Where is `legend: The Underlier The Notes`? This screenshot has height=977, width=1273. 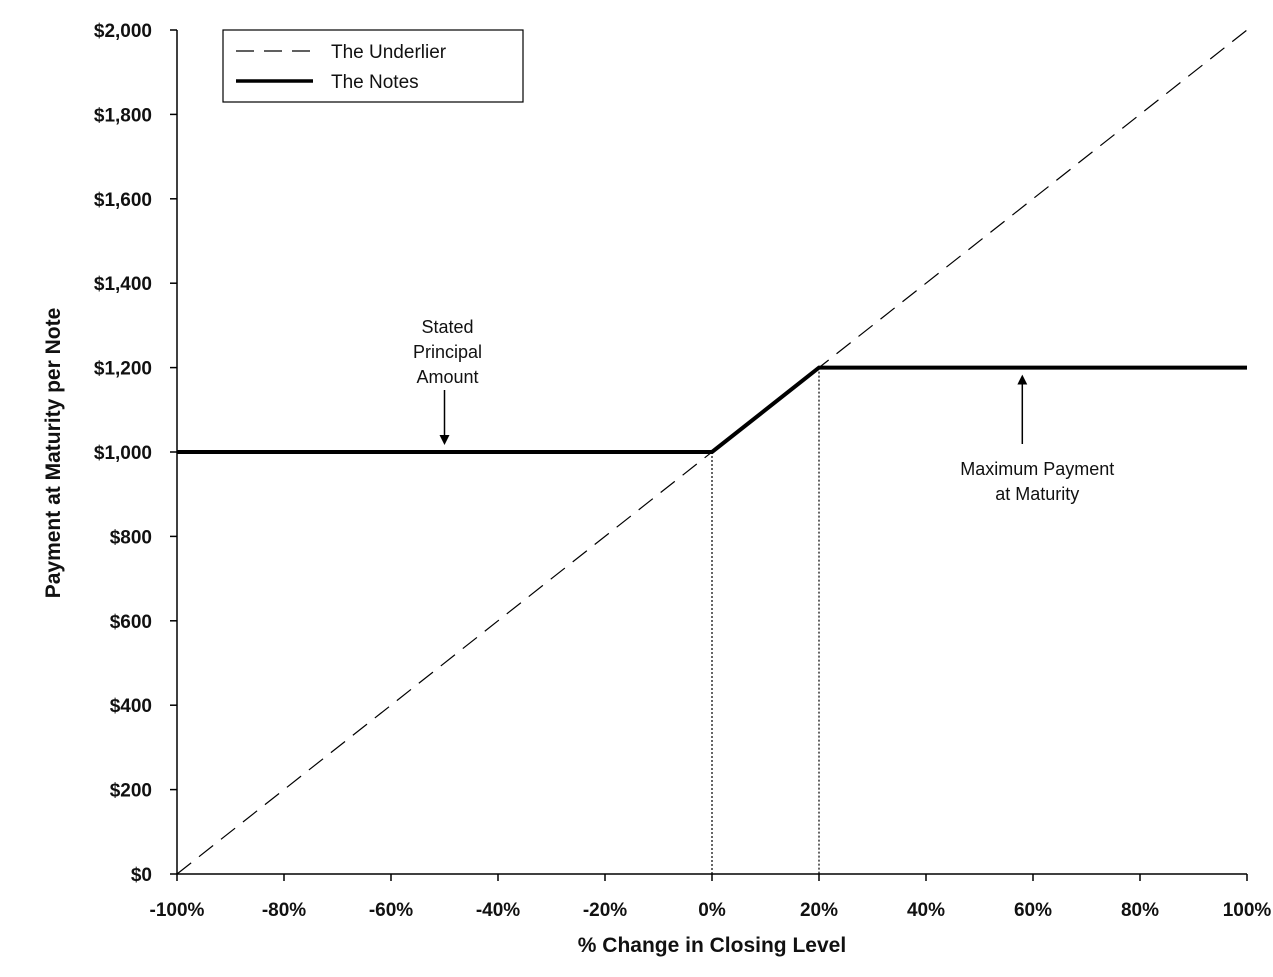
legend: The Underlier The Notes is located at coordinates (373, 66).